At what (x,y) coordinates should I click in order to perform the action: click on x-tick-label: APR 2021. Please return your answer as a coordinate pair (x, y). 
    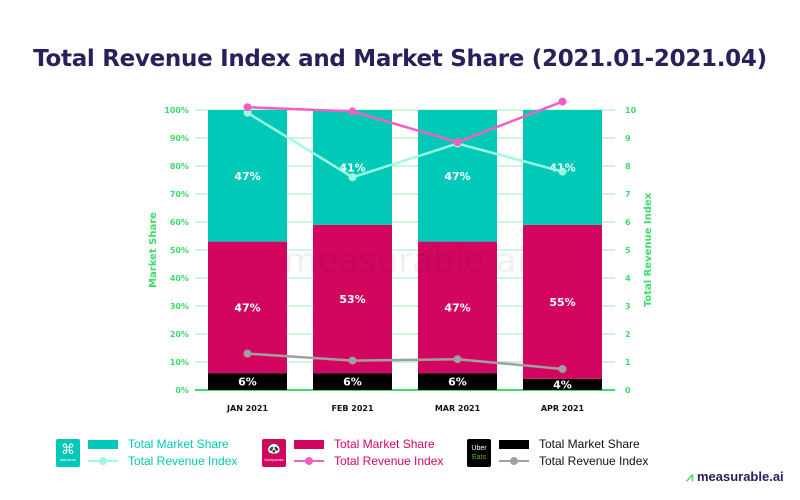
    Looking at the image, I should click on (563, 408).